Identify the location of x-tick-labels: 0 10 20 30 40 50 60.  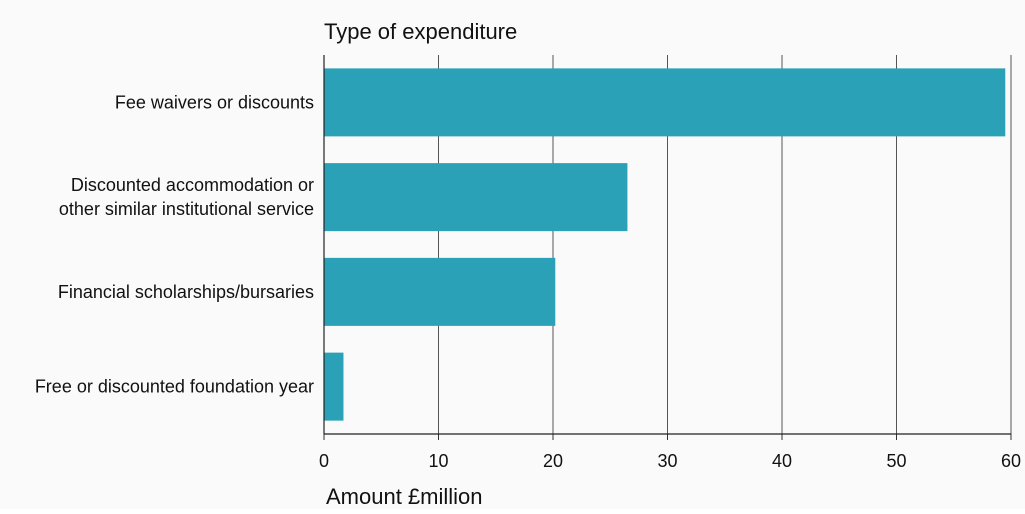
(670, 461).